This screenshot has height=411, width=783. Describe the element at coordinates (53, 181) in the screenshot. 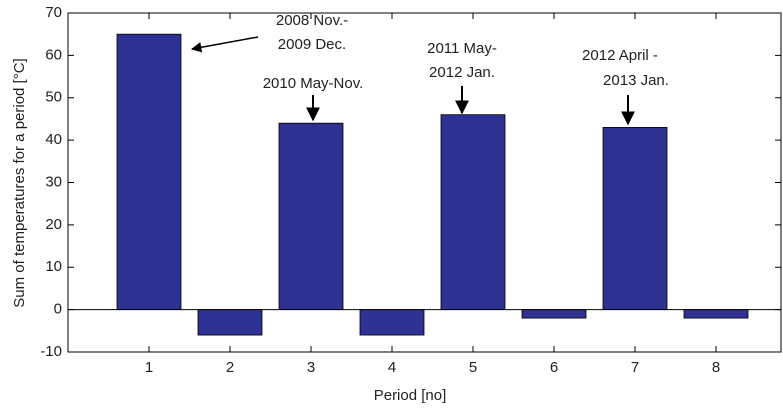

I see `y-tick-label: 30` at that location.